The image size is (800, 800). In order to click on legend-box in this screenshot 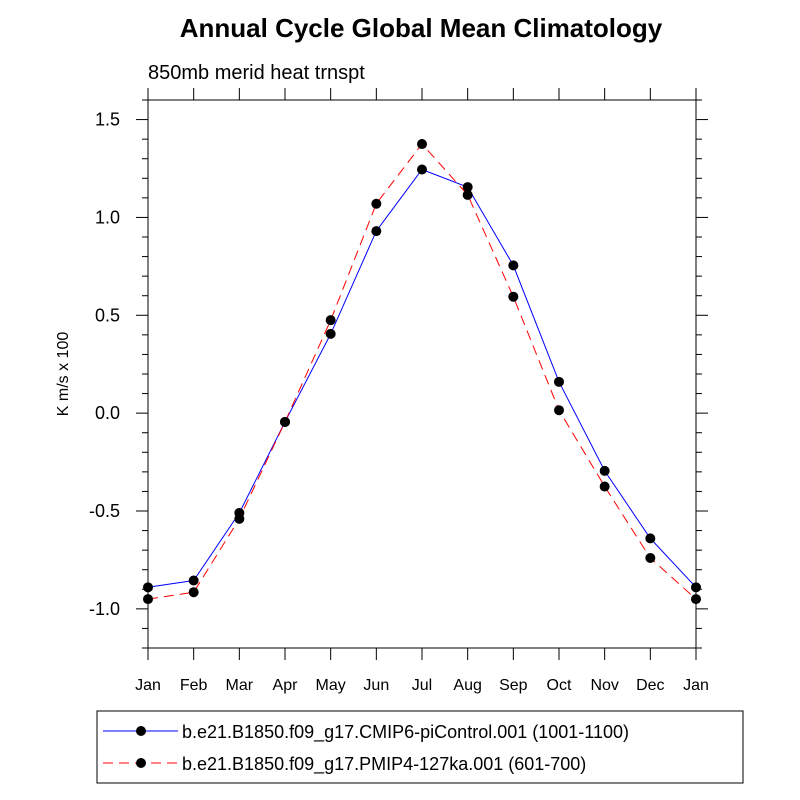, I will do `click(420, 747)`.